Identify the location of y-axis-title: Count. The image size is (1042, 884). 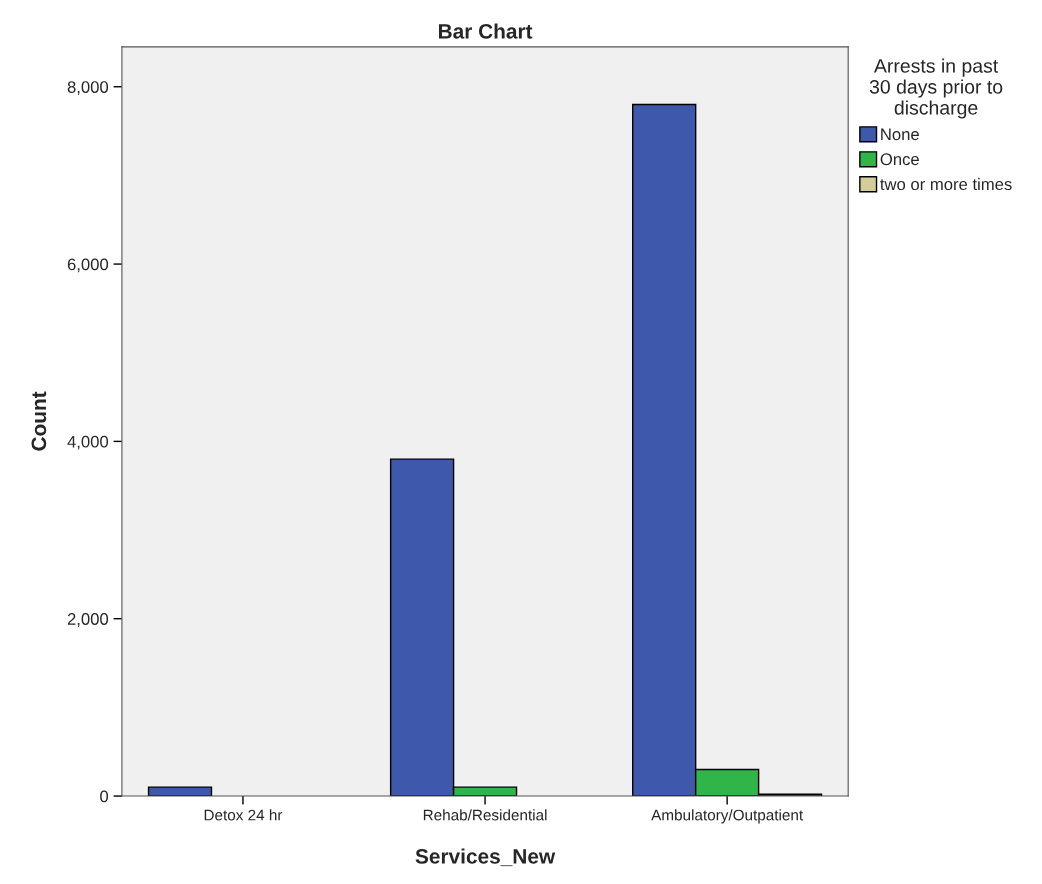
(39, 421).